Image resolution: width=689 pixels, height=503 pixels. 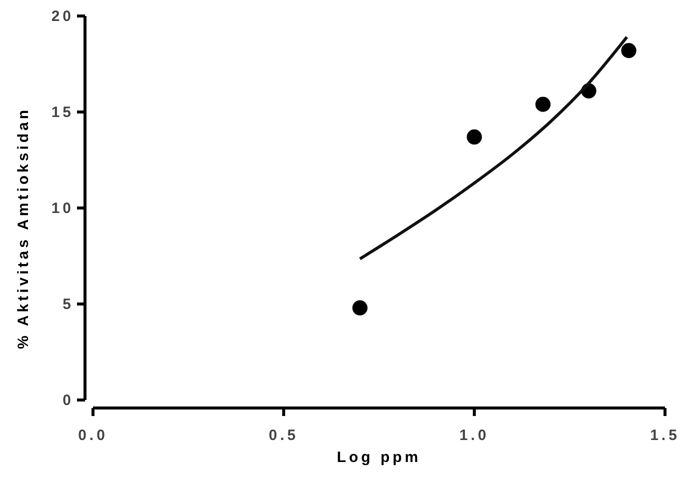 What do you see at coordinates (62, 112) in the screenshot?
I see `y-tick-label: 15` at bounding box center [62, 112].